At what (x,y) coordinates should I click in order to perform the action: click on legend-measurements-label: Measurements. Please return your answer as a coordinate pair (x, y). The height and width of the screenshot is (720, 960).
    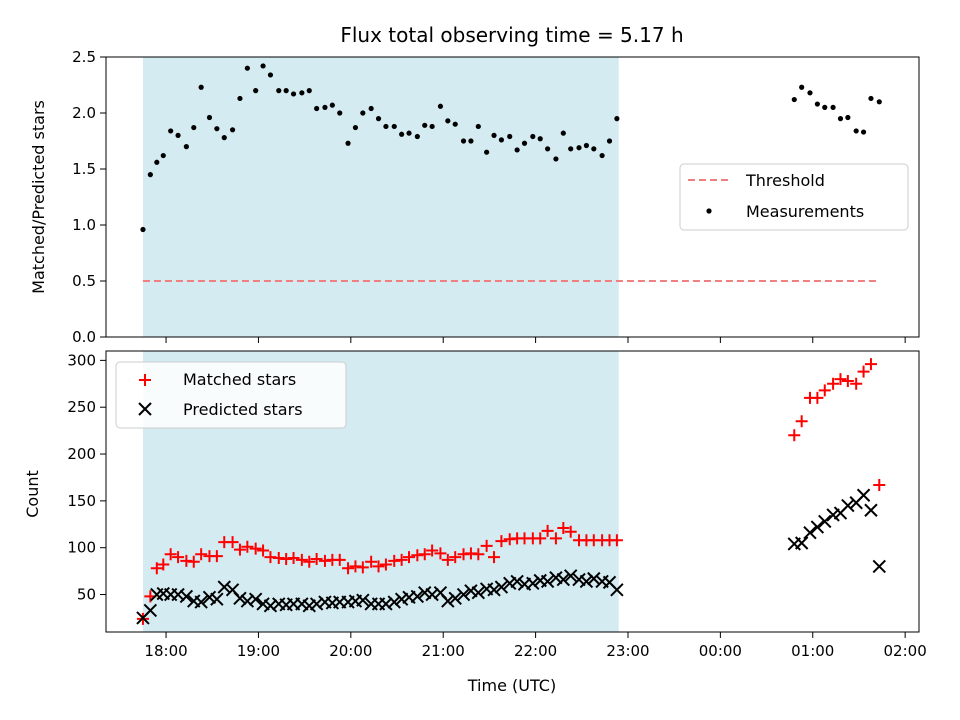
    Looking at the image, I should click on (805, 211).